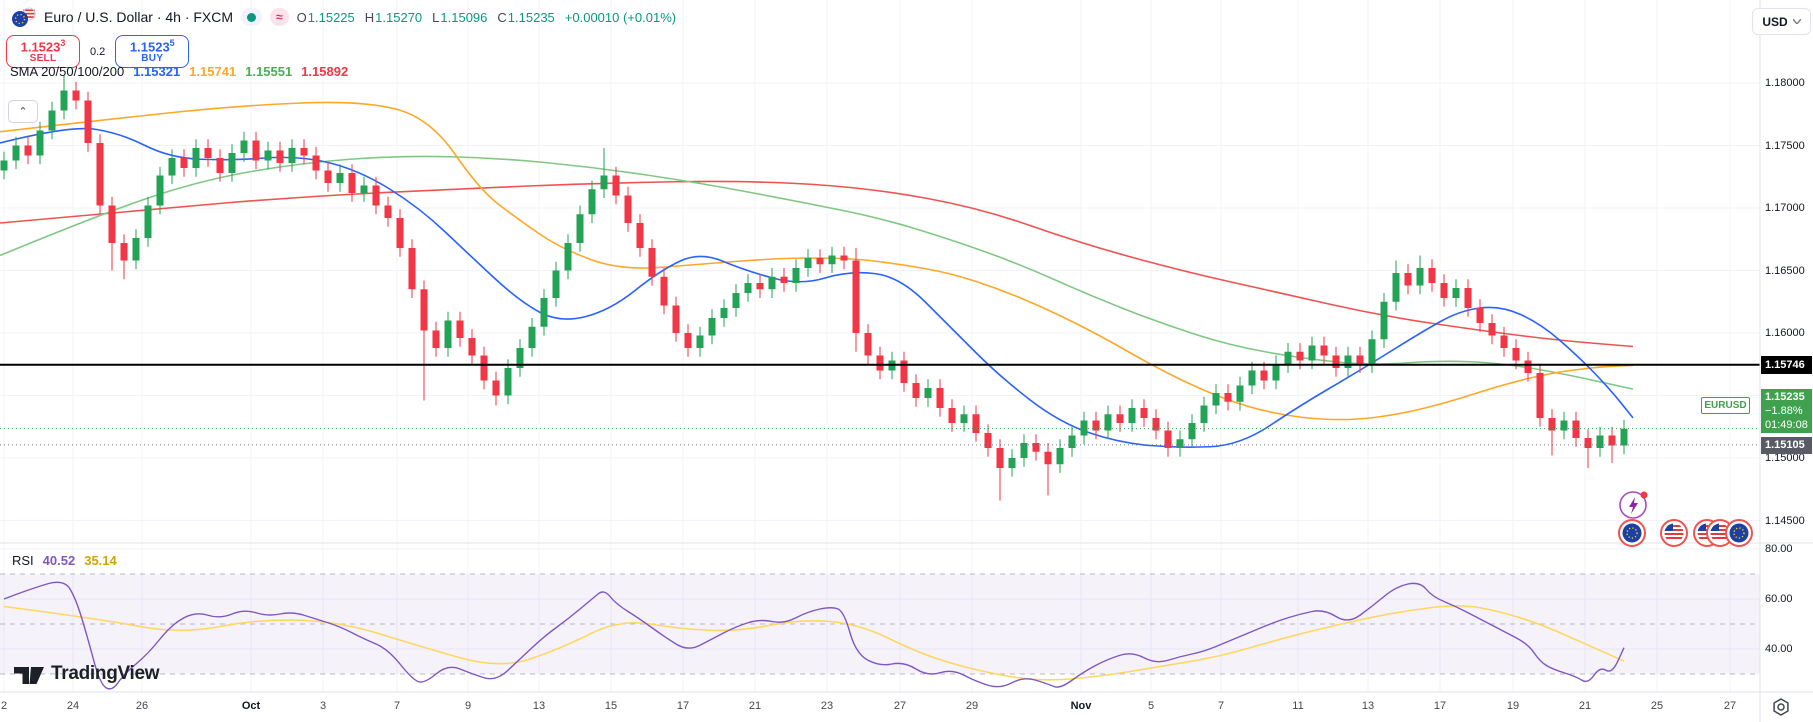  Describe the element at coordinates (1151, 706) in the screenshot. I see `time-axis-label: 5` at that location.